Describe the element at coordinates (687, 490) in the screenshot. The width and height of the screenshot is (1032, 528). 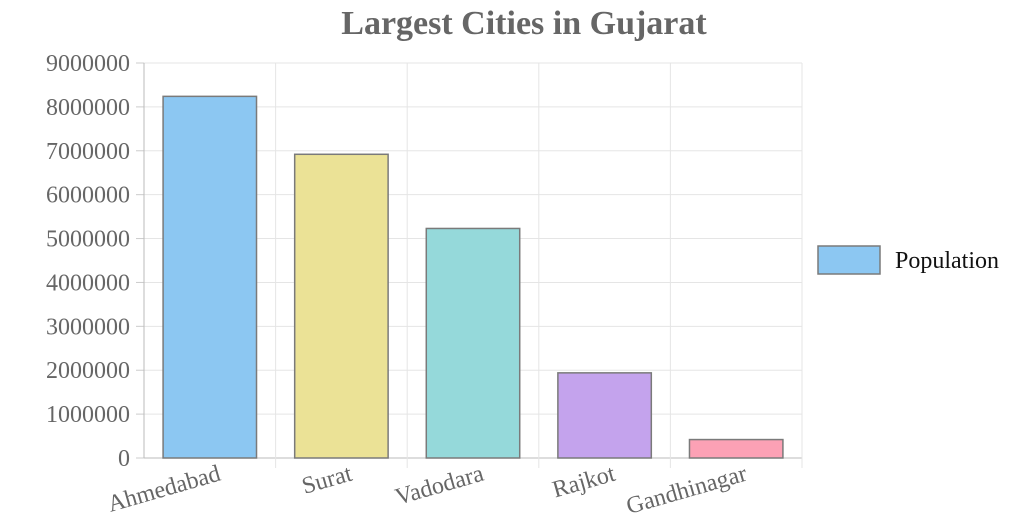
I see `x-tick-label: Gandhinagar` at that location.